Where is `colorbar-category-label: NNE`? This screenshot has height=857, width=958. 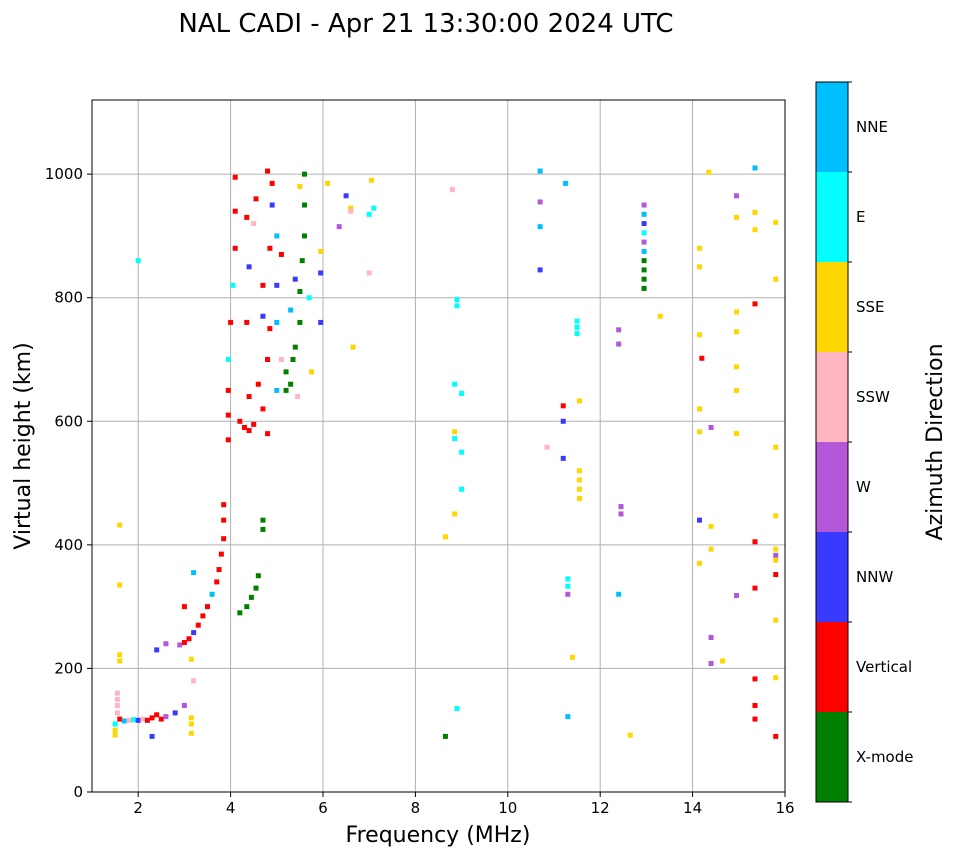
colorbar-category-label: NNE is located at coordinates (872, 127).